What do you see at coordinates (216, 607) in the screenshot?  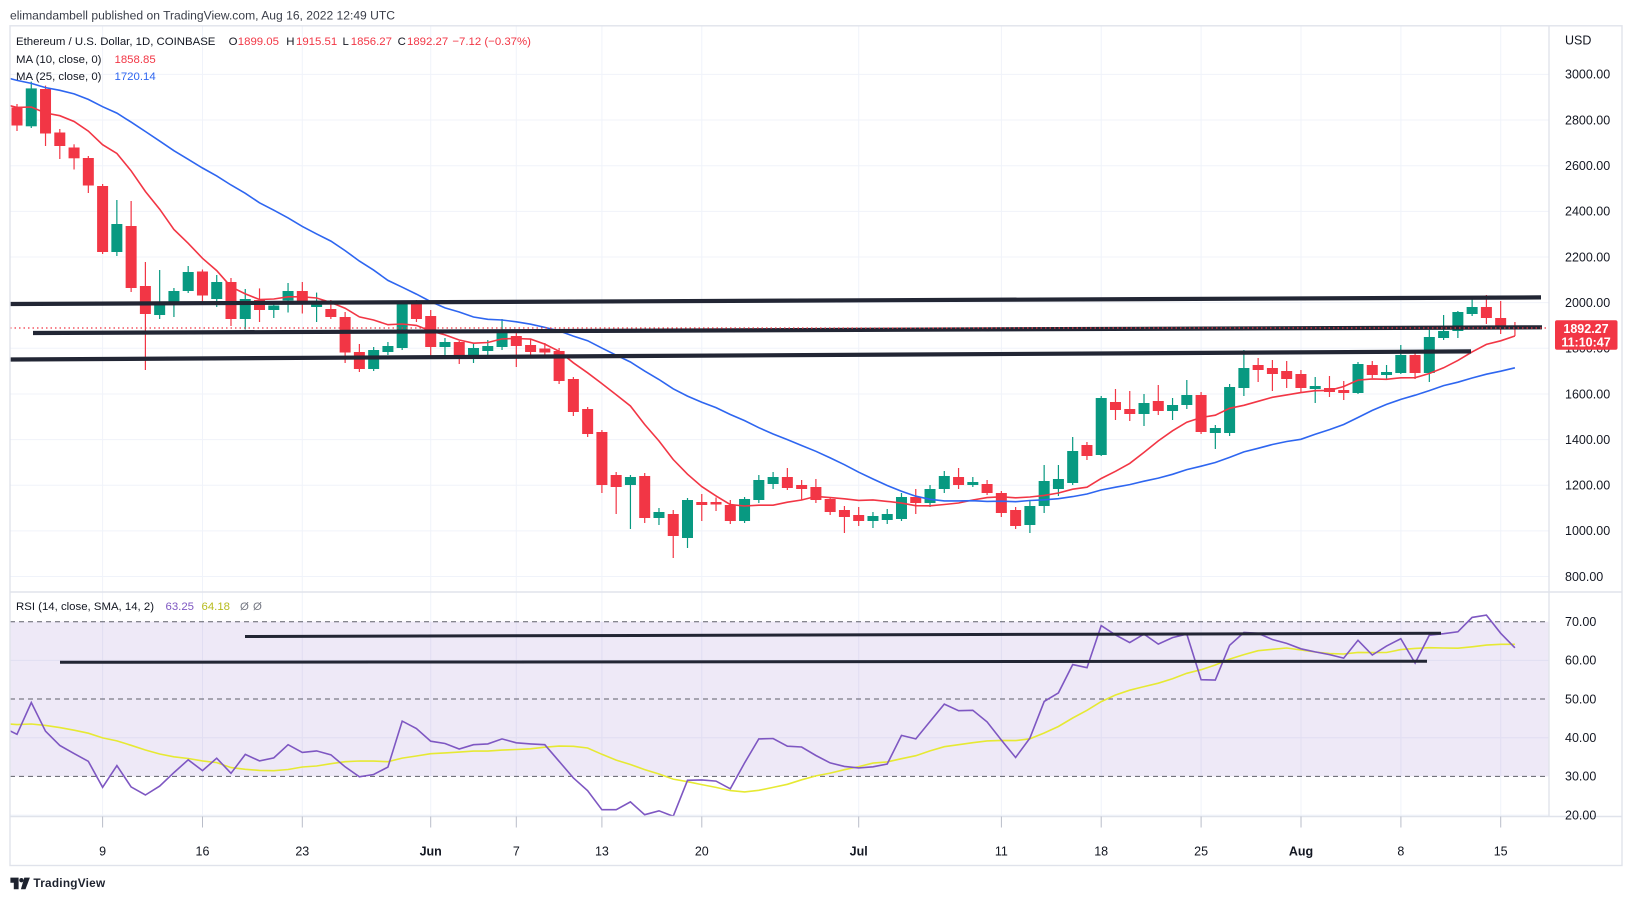 I see `svg-text: 64.18` at bounding box center [216, 607].